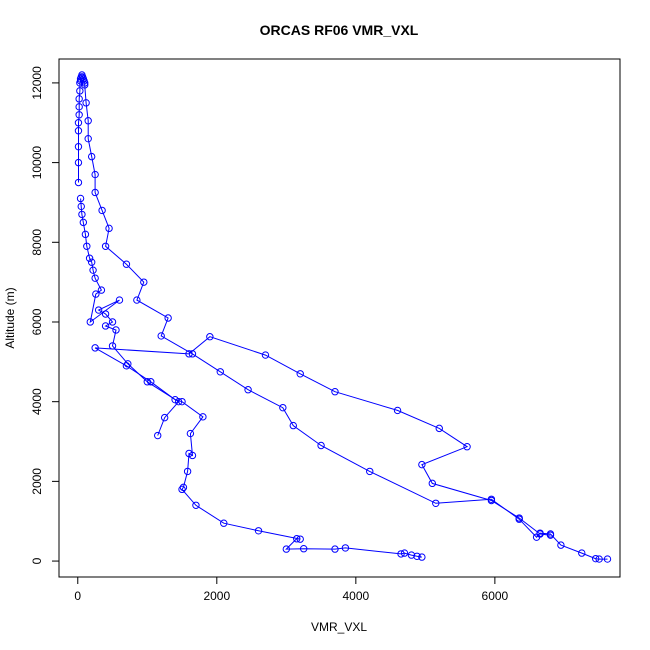 This screenshot has height=650, width=650. What do you see at coordinates (495, 596) in the screenshot?
I see `x-tick-label: 6000` at bounding box center [495, 596].